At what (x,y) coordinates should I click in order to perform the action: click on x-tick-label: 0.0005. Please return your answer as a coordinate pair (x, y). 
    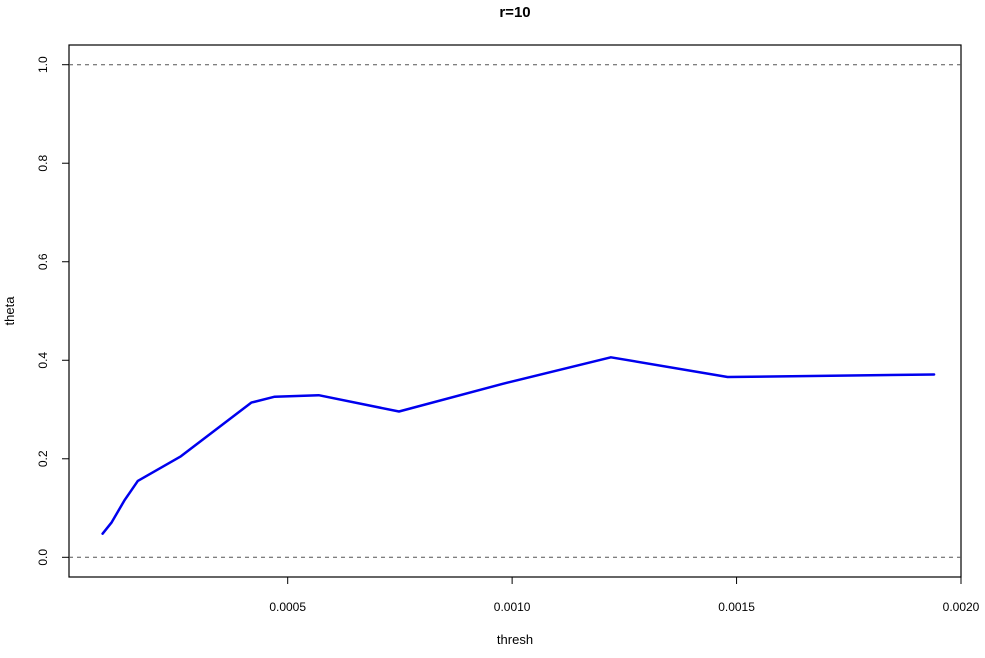
    Looking at the image, I should click on (287, 607).